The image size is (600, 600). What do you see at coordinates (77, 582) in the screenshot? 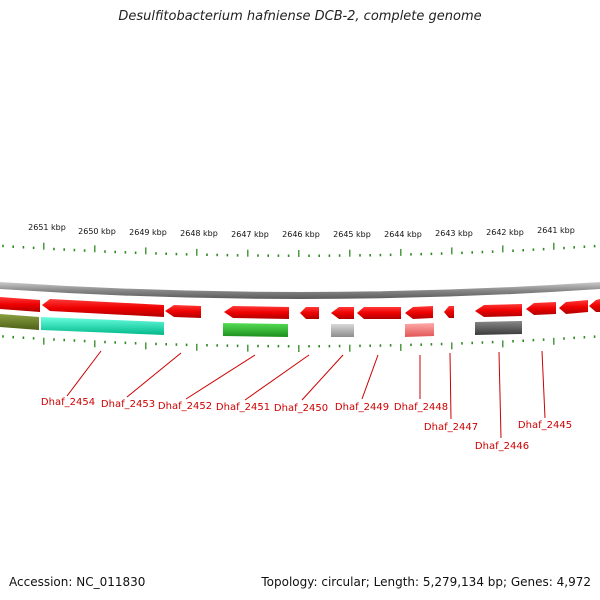
I see `accession-text: Accession: NC_011830` at bounding box center [77, 582].